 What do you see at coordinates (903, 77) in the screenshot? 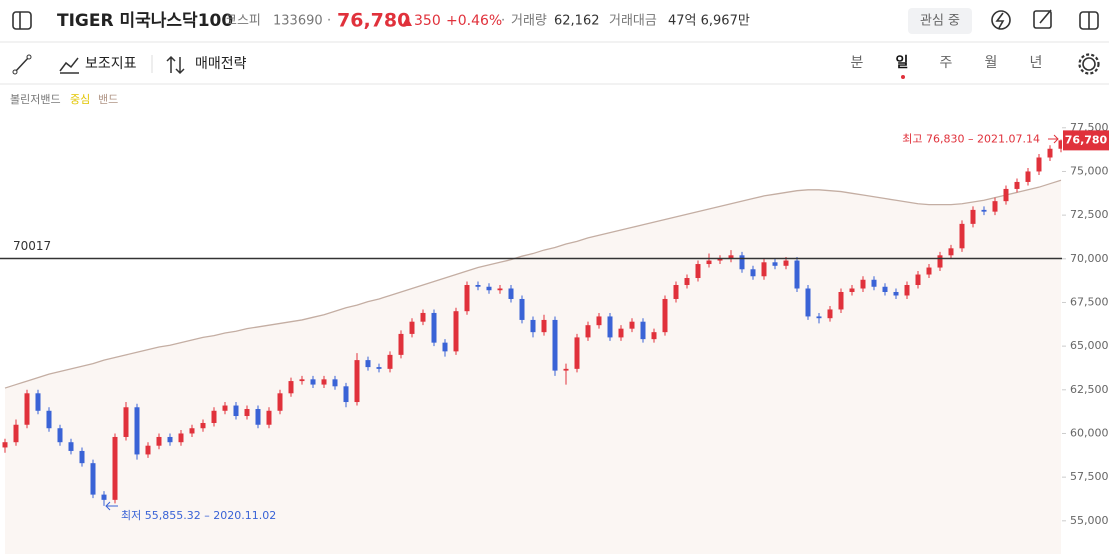
I see `selected-dot` at bounding box center [903, 77].